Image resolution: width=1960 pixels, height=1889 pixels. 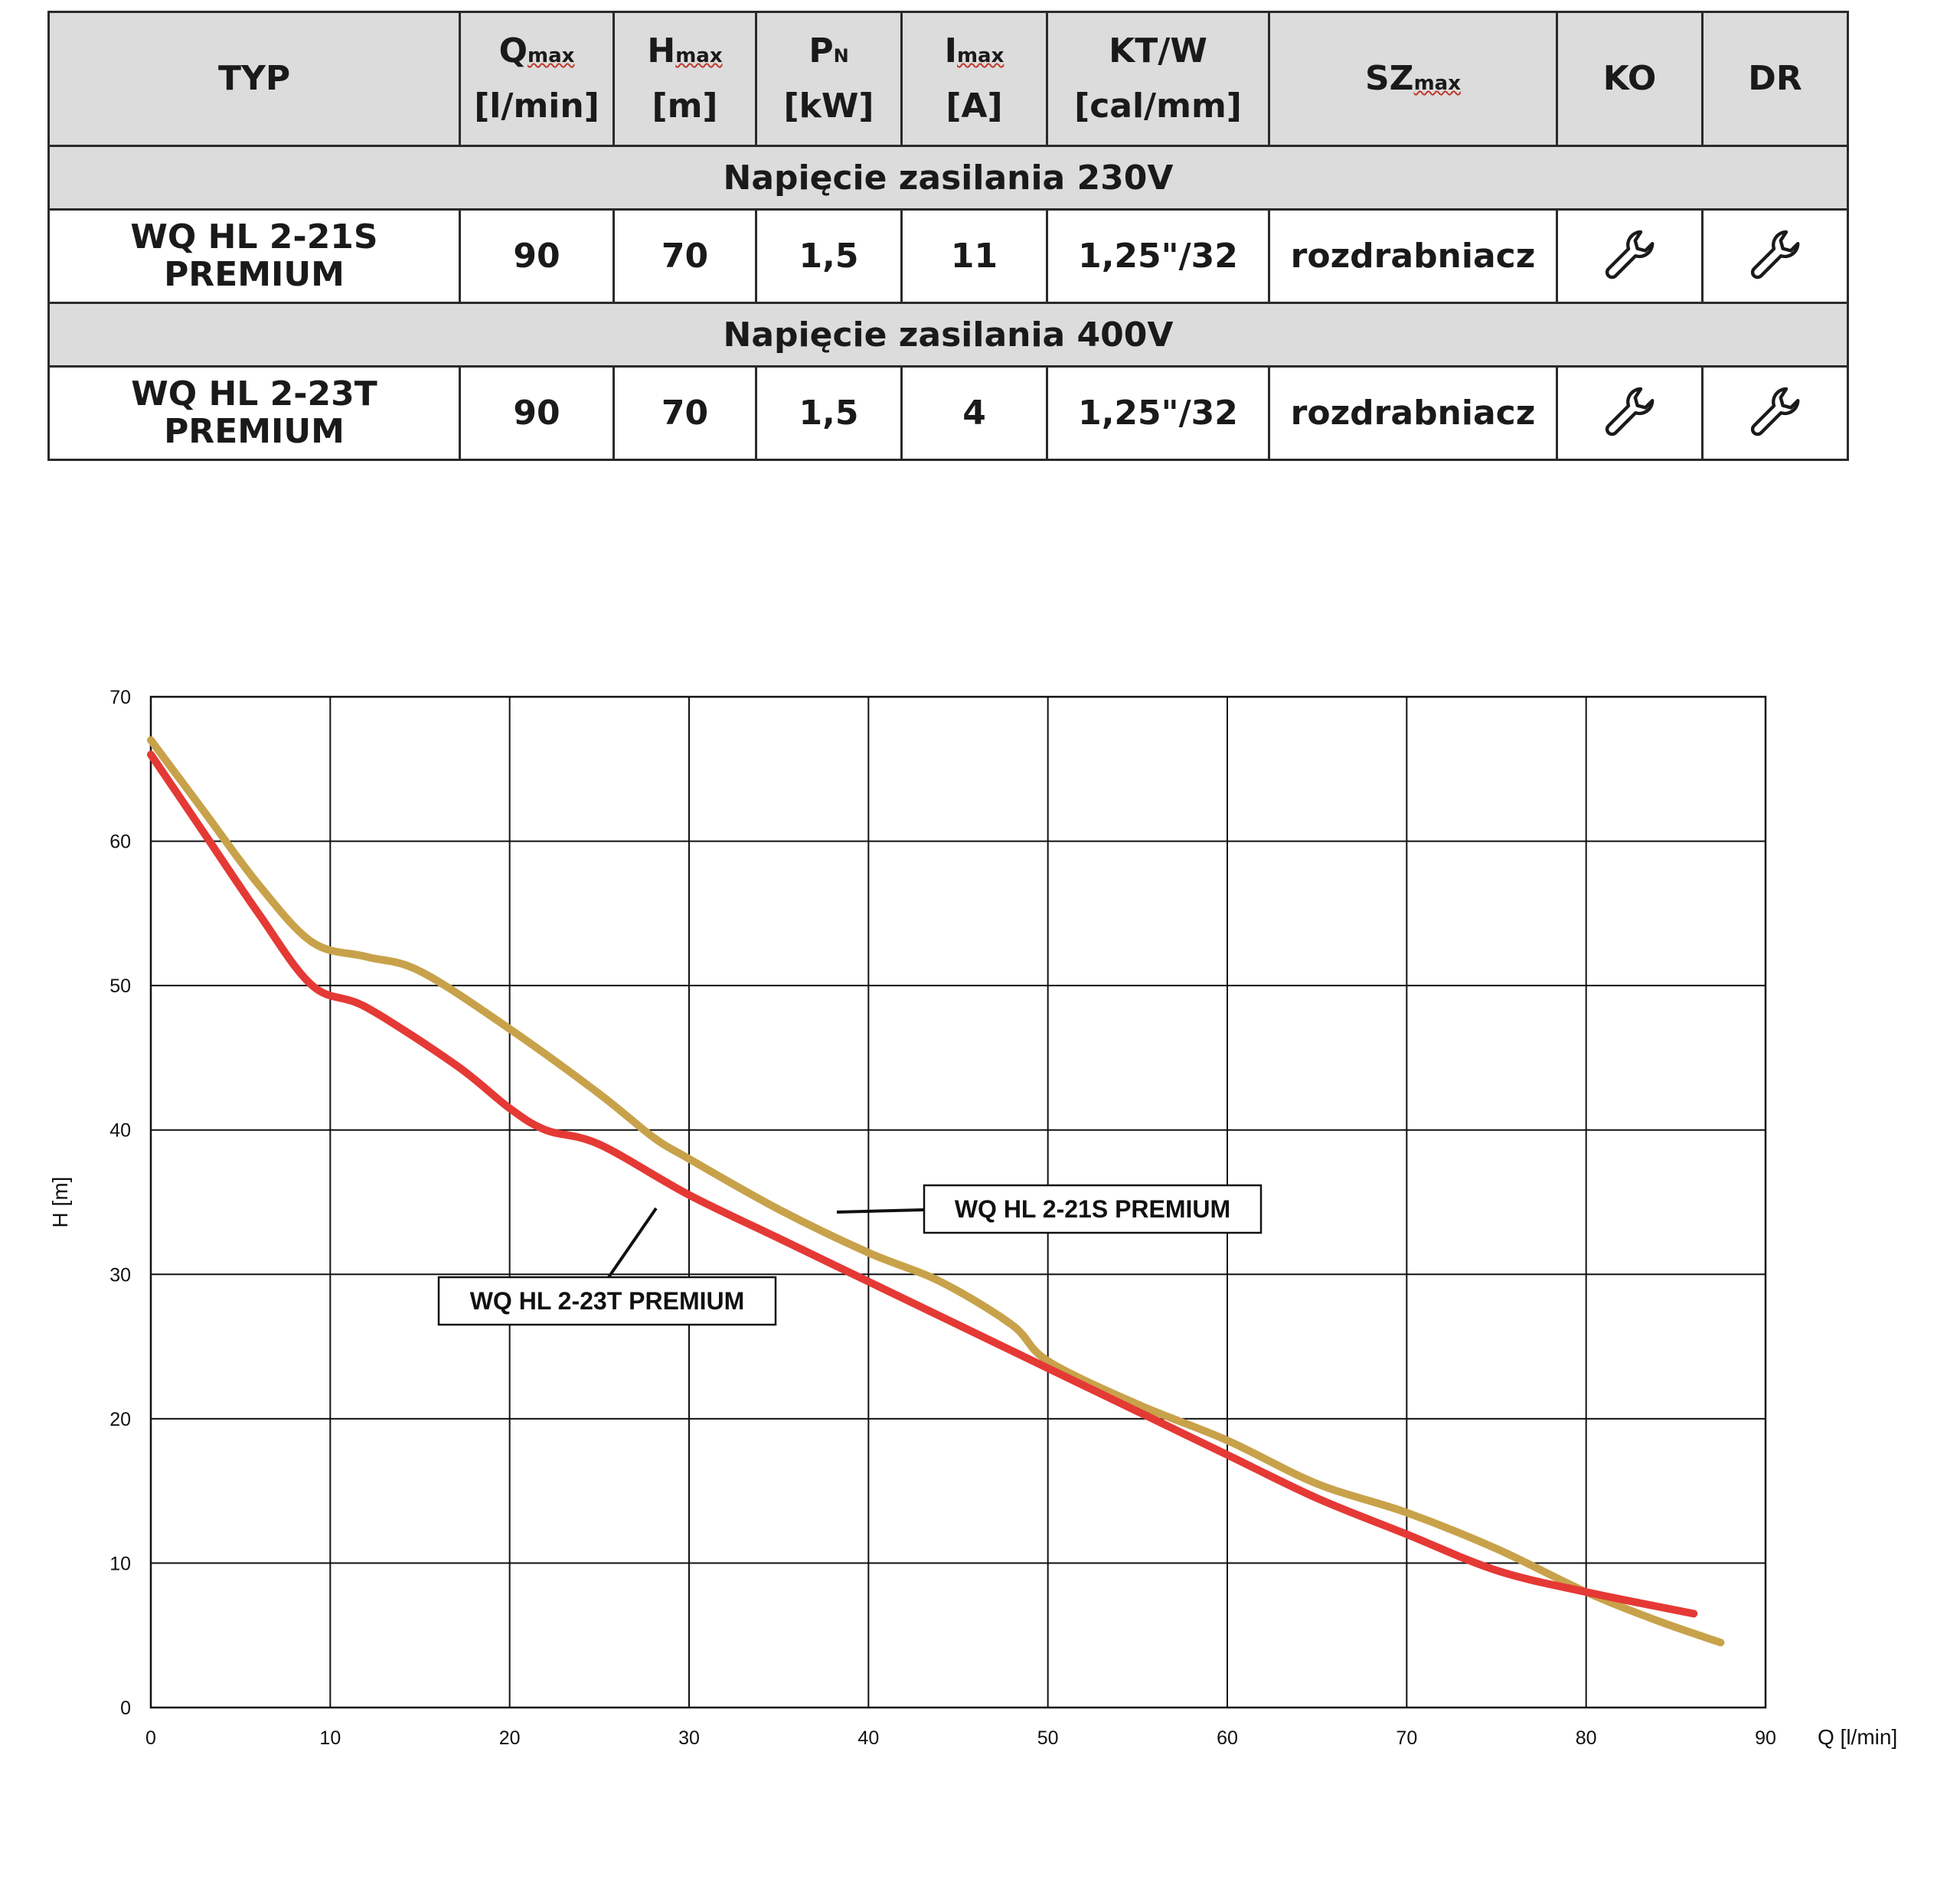 What do you see at coordinates (120, 842) in the screenshot?
I see `y-tick-label: 60` at bounding box center [120, 842].